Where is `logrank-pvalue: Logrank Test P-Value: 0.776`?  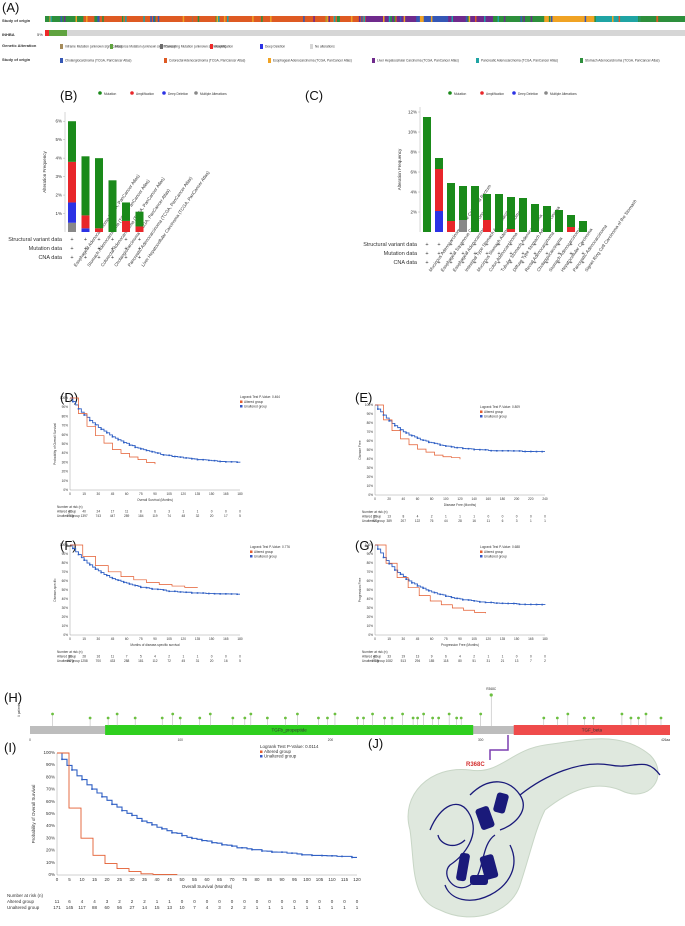 logrank-pvalue: Logrank Test P-Value: 0.776 is located at coordinates (270, 547).